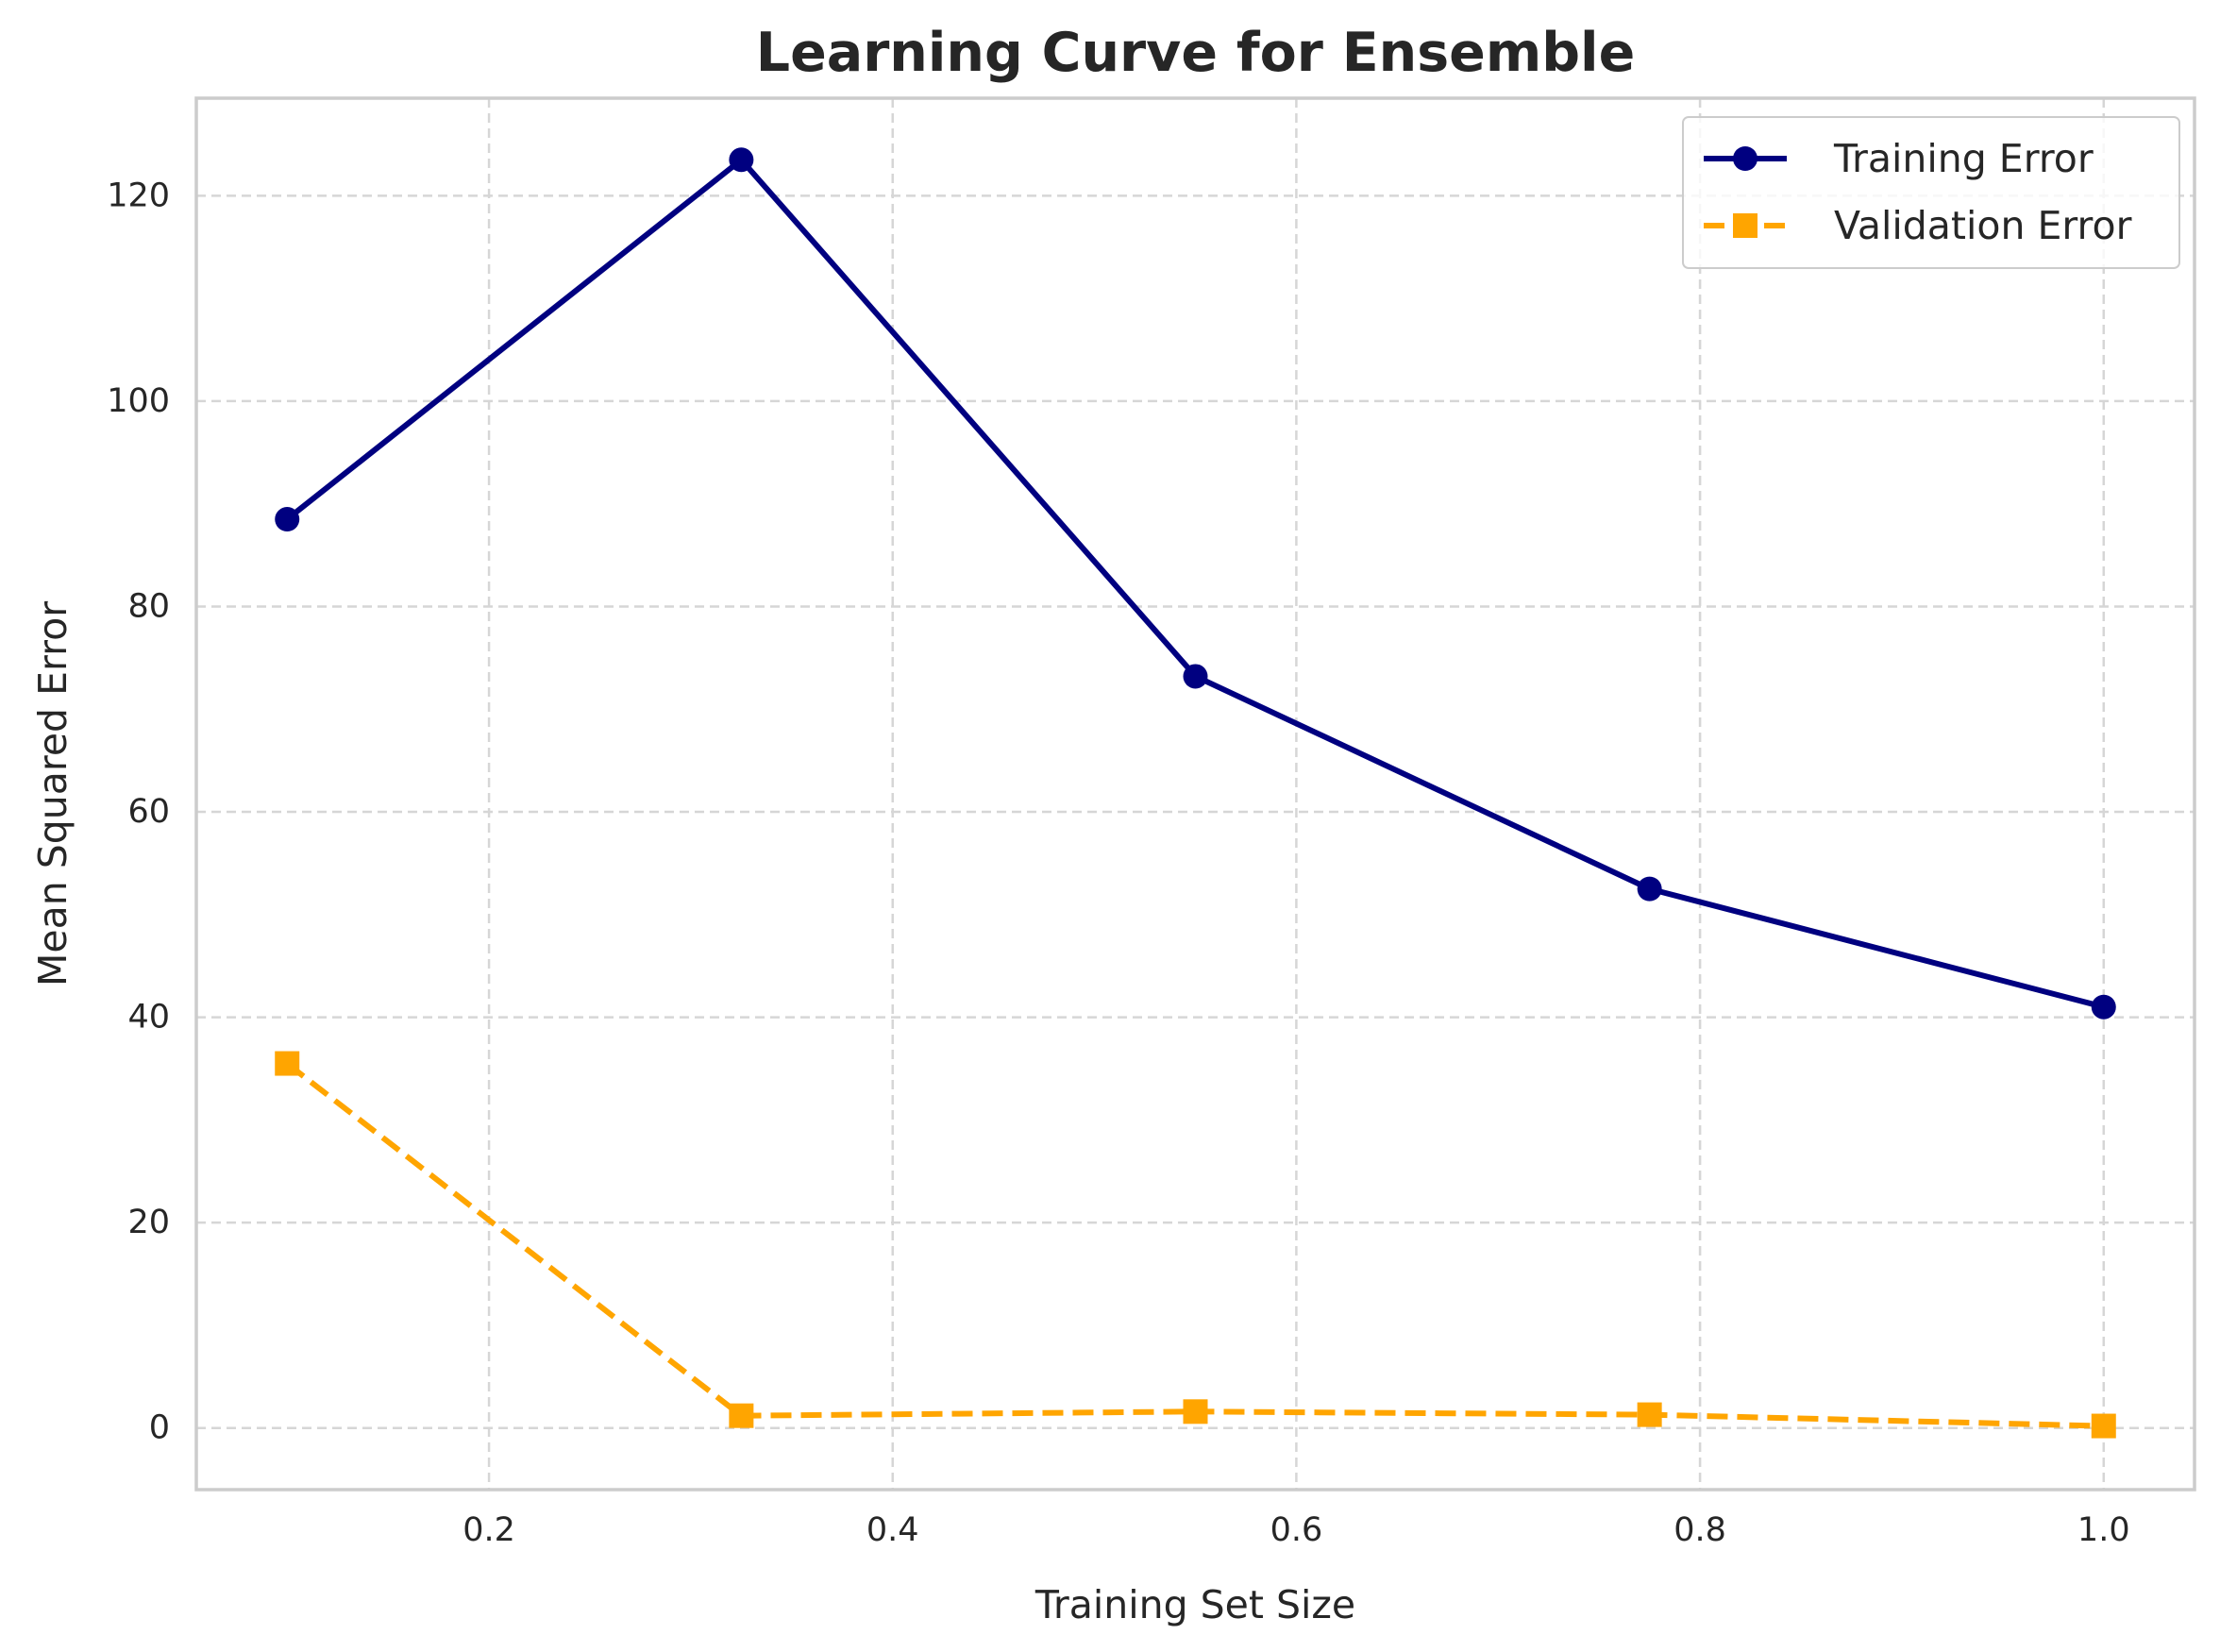 The image size is (2220, 1652). Describe the element at coordinates (53, 793) in the screenshot. I see `y-axis-label: Mean Squared Error` at that location.